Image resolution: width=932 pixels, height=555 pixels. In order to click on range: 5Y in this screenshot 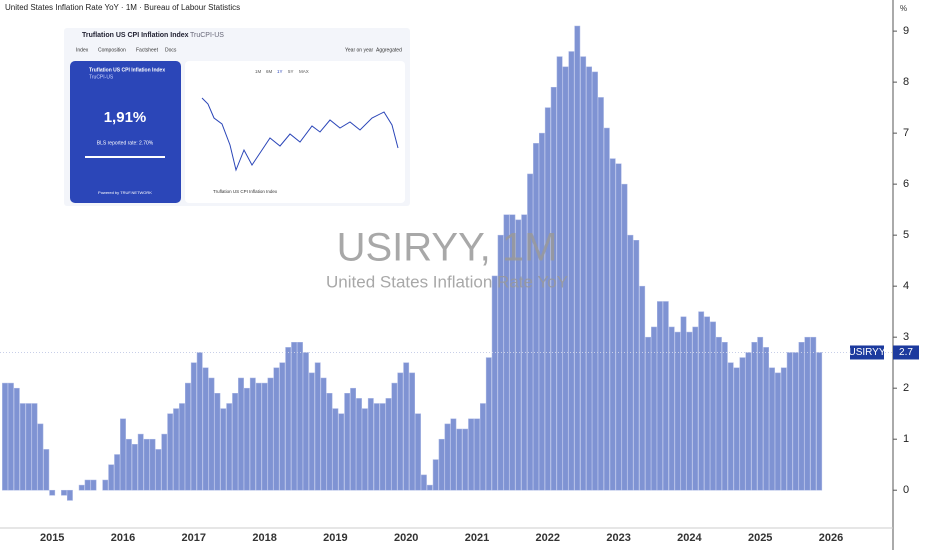, I will do `click(291, 71)`.